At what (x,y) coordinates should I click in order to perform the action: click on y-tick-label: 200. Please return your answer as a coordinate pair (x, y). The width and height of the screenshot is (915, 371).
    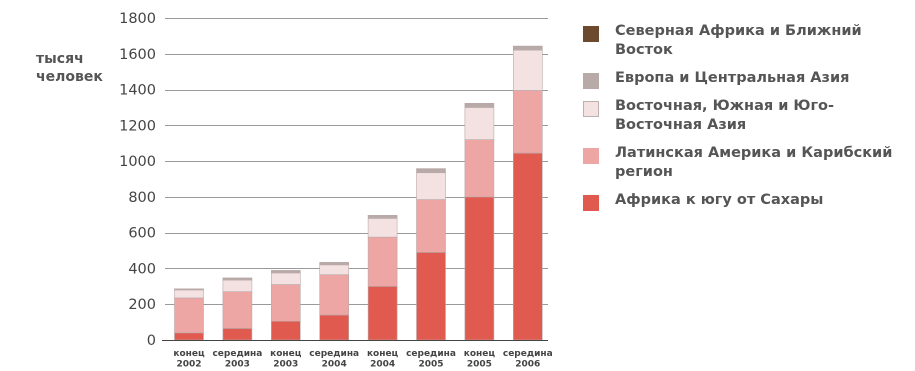
    Looking at the image, I should click on (142, 305).